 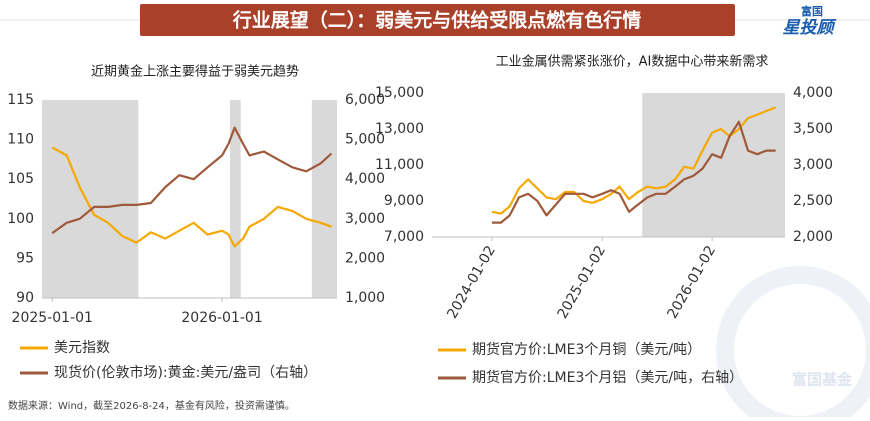 I want to click on chart-title: 近期黄金上涨主要得益于弱美元趋势, so click(x=195, y=72).